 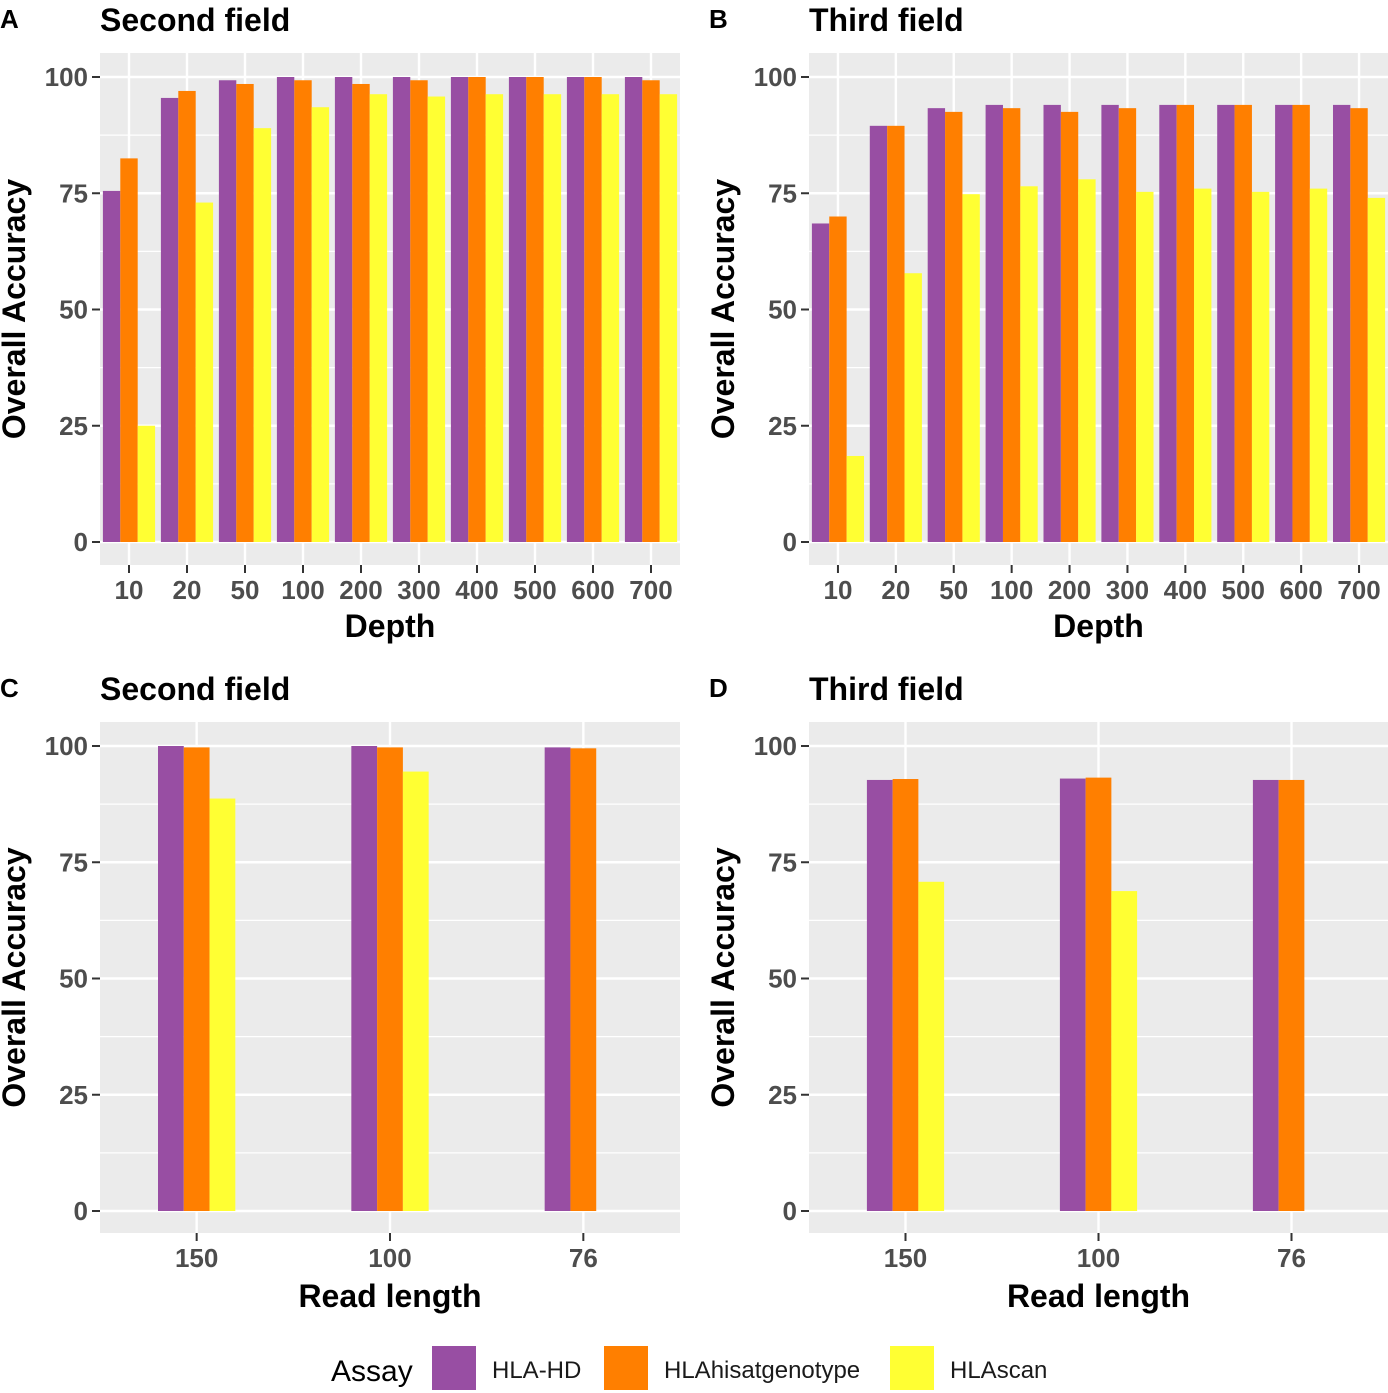 I want to click on panel-title: Third field, so click(x=886, y=689).